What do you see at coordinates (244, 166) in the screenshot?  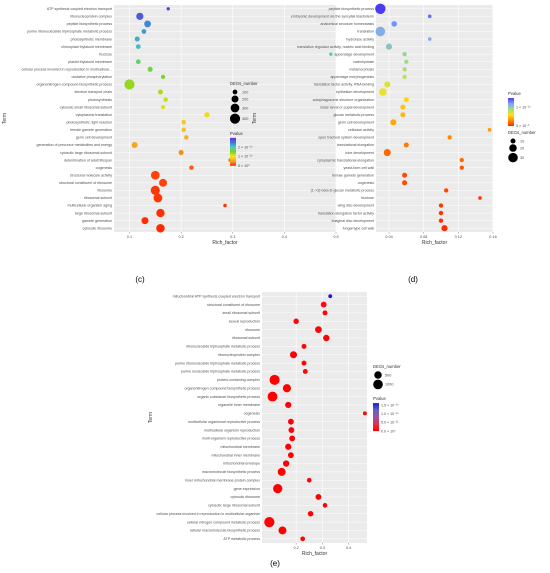 I see `color-legend-label: 5 × 10⁰` at bounding box center [244, 166].